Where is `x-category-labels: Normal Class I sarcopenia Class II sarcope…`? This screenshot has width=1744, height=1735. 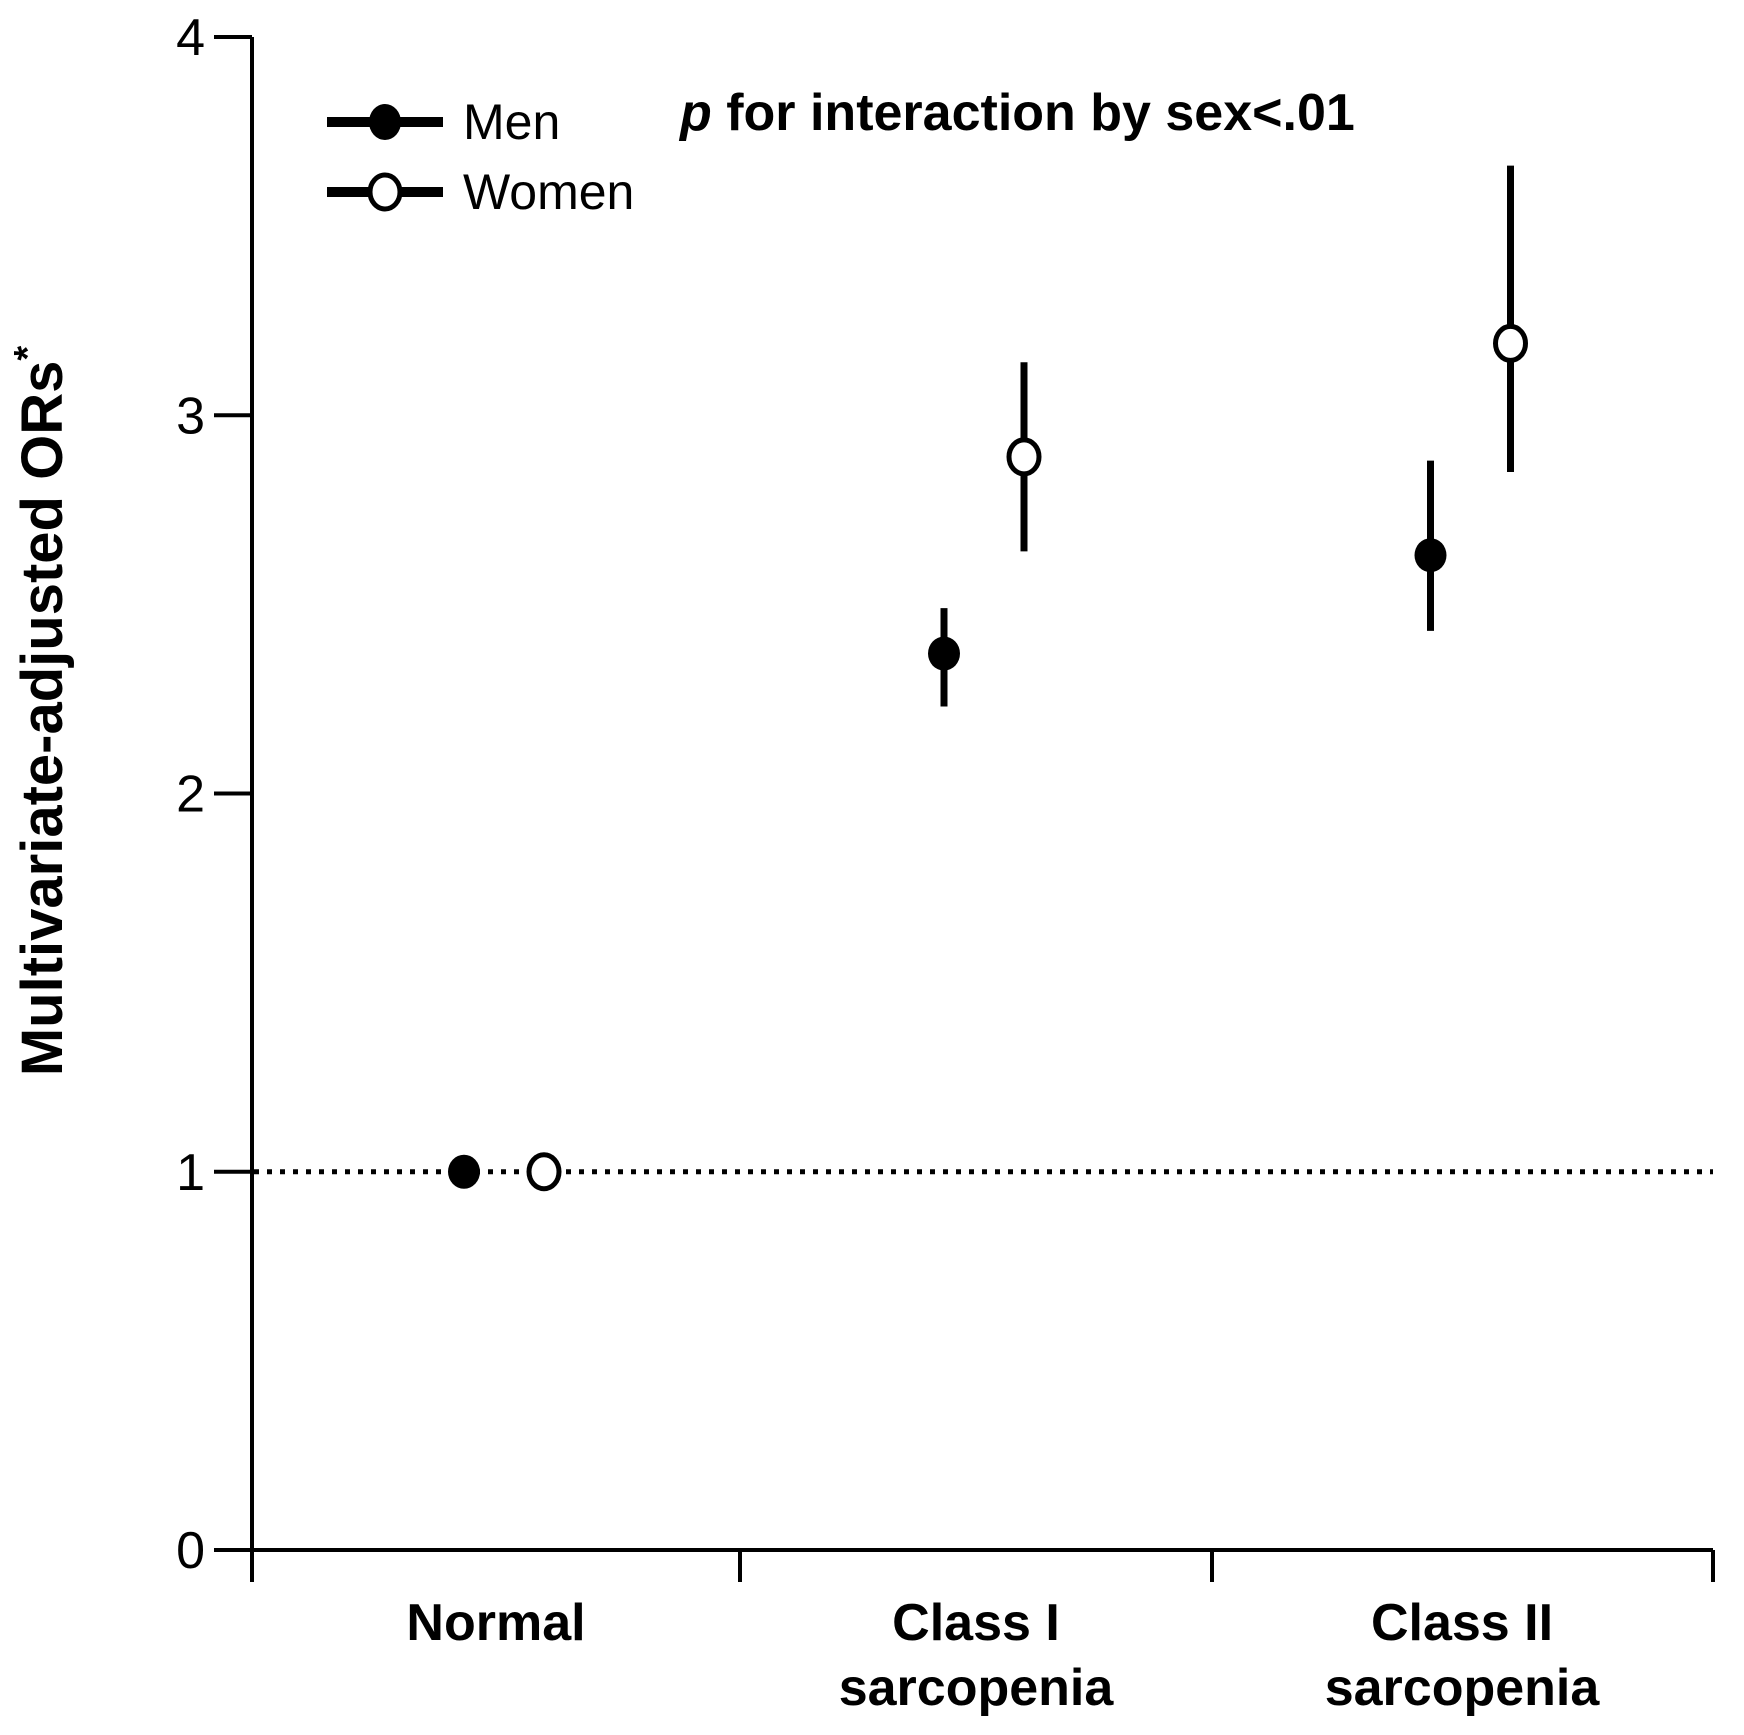
x-category-labels: Normal Class I sarcopenia Class II sarcope… is located at coordinates (1003, 1655).